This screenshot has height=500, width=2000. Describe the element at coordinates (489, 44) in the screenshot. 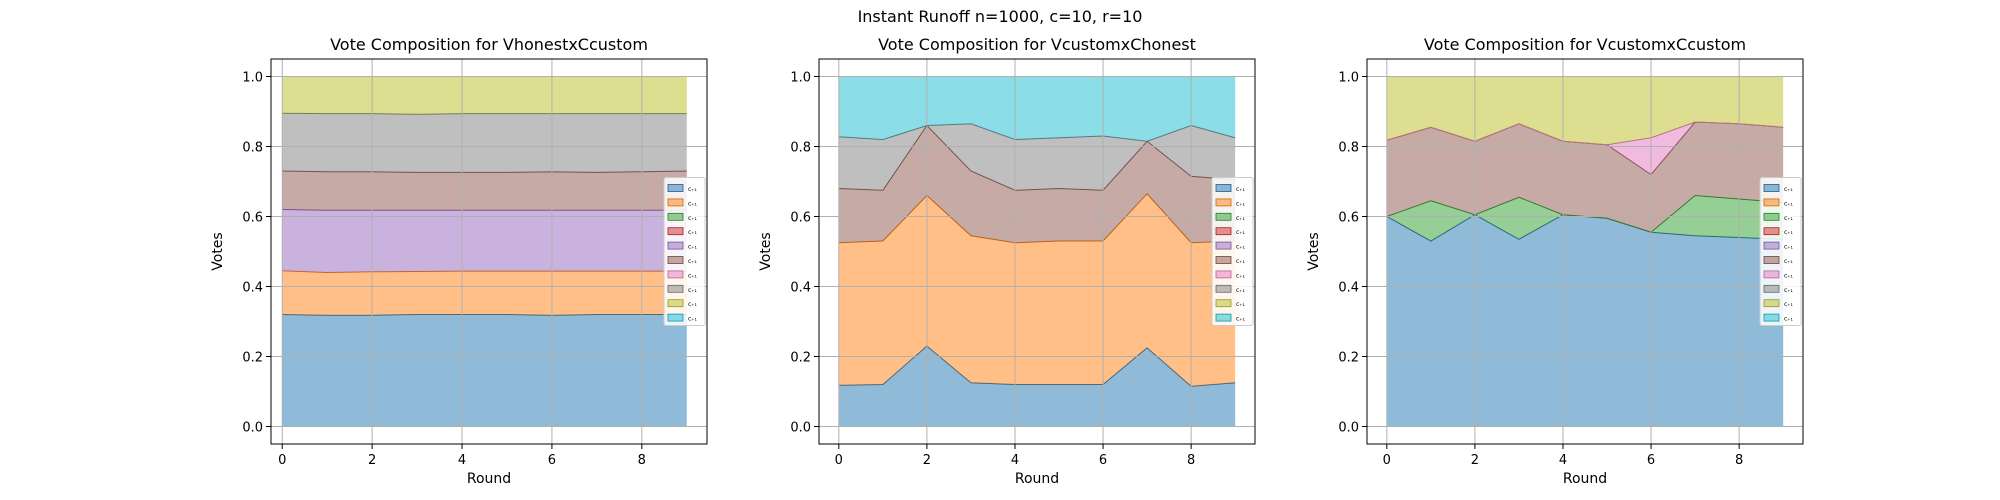

I see `subplot-title: Vote Composition for VhonestxCcustom` at that location.